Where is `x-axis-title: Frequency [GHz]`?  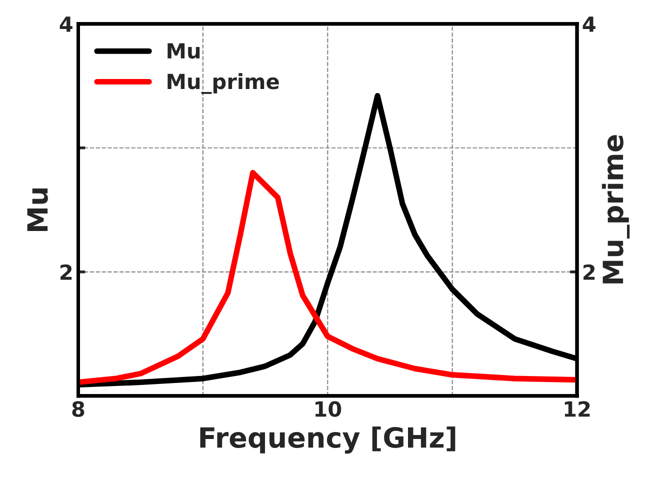 x-axis-title: Frequency [GHz] is located at coordinates (328, 440).